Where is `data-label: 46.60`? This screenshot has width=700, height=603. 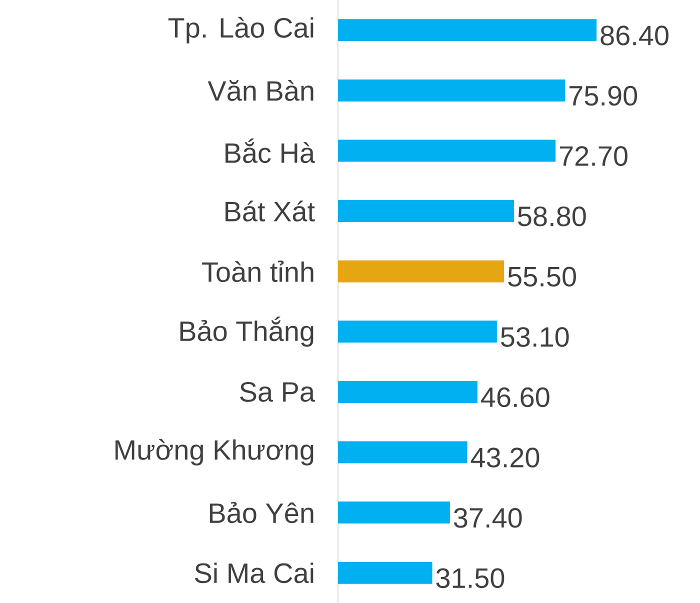
data-label: 46.60 is located at coordinates (515, 397).